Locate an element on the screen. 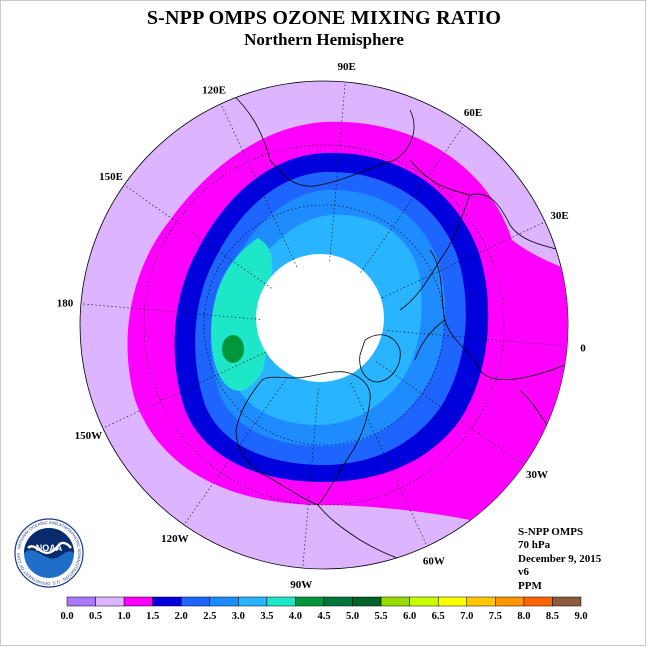  info-date: December 9, 2015 is located at coordinates (560, 558).